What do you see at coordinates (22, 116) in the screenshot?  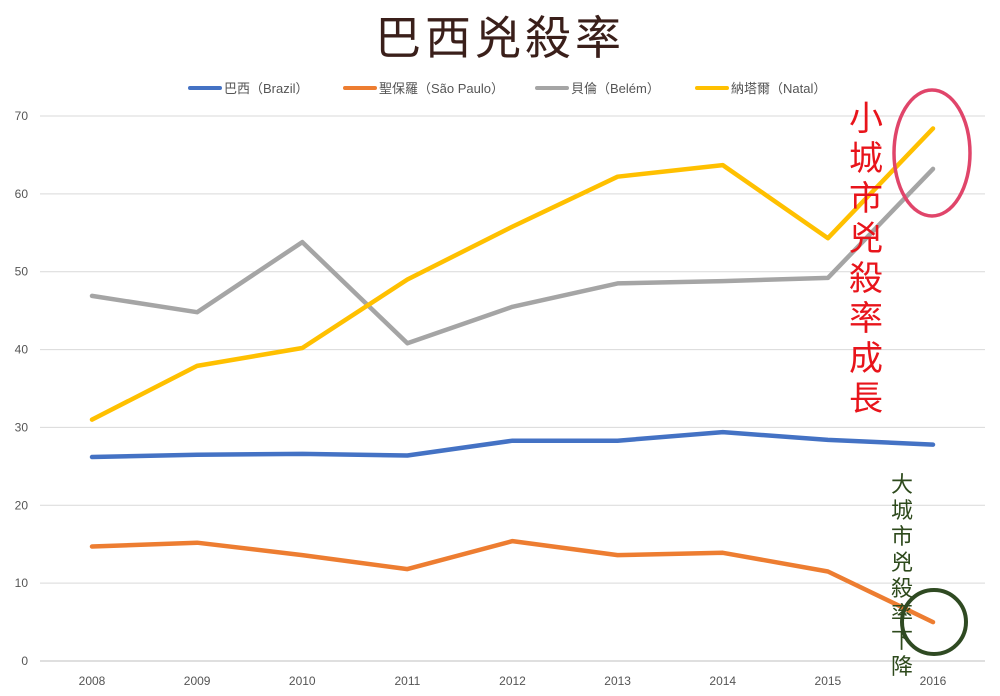 I see `y-tick-label: 70` at bounding box center [22, 116].